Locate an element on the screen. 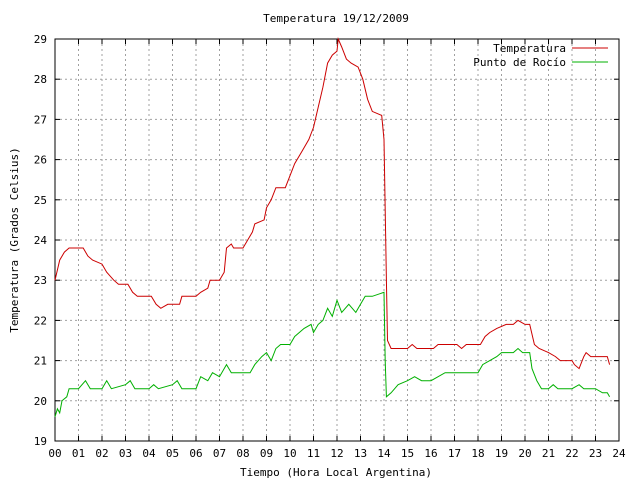 The image size is (640, 480). legend-entry-punto-de-rocio: Punto de Rocío is located at coordinates (540, 62).